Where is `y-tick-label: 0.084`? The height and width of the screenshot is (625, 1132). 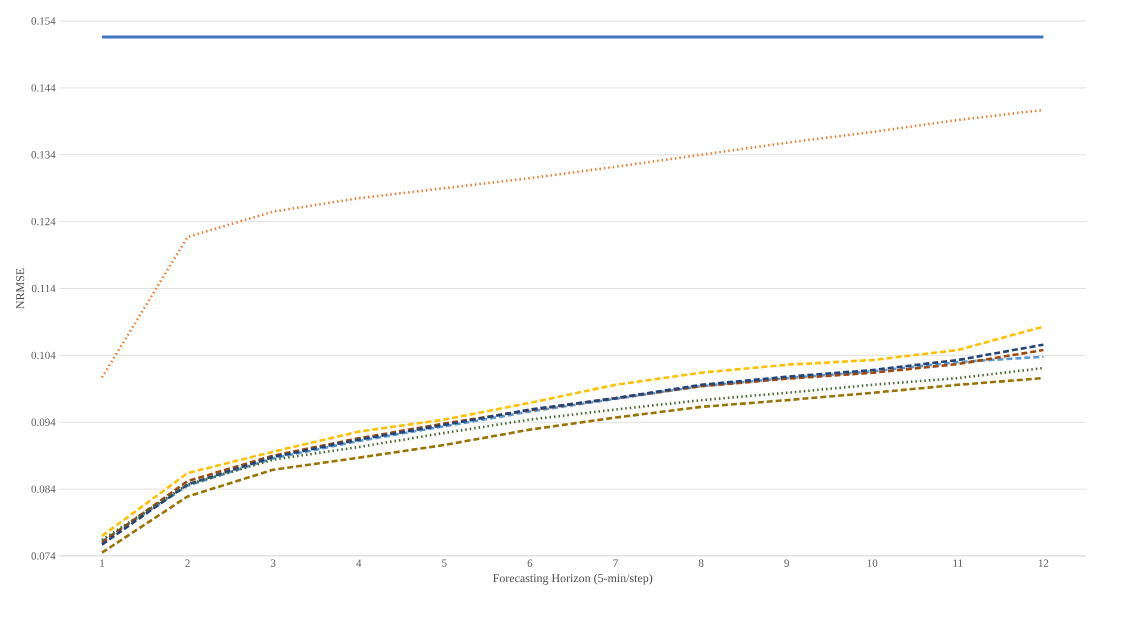
y-tick-label: 0.084 is located at coordinates (43, 489).